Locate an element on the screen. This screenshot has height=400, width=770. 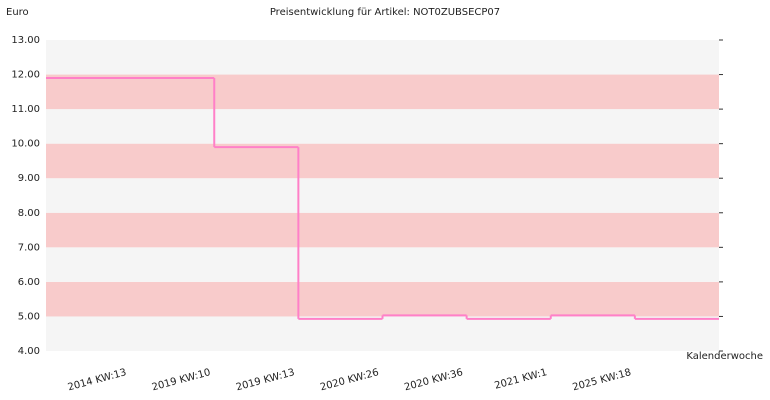
x-tick-label: 2025 KW:18 is located at coordinates (601, 380).